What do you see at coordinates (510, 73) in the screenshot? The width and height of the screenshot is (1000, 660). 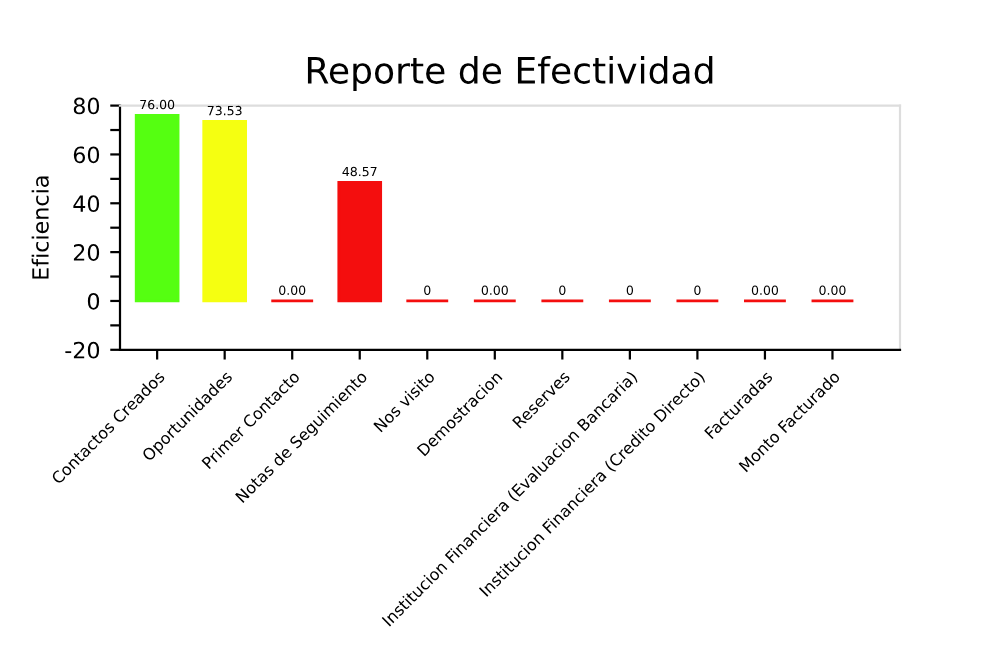 I see `chart-title: Reporte de Efectividad` at bounding box center [510, 73].